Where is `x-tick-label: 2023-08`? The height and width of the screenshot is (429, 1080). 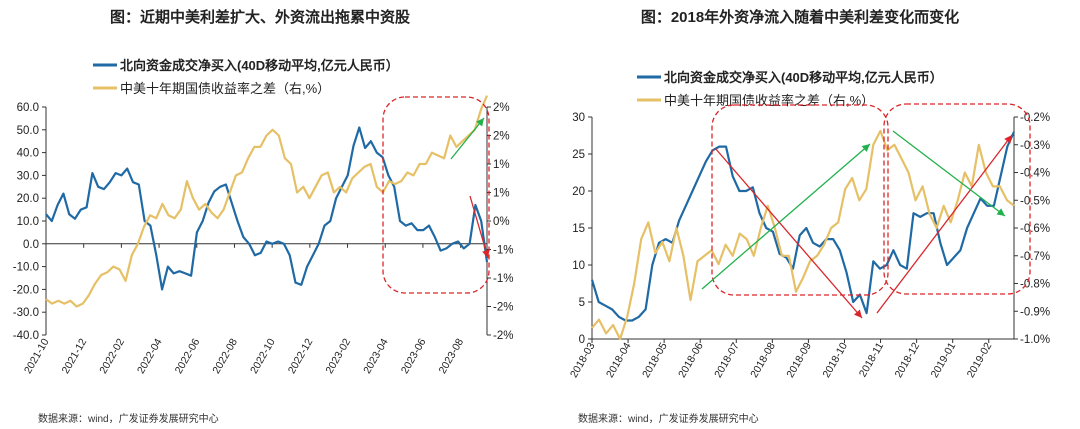 x-tick-label: 2023-08 is located at coordinates (452, 356).